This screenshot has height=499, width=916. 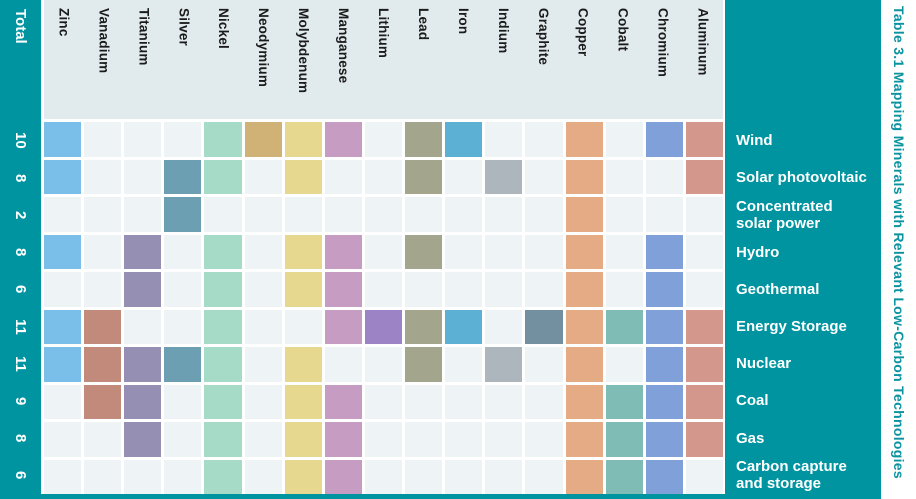 I want to click on mineral-header: Graphite, so click(x=543, y=59).